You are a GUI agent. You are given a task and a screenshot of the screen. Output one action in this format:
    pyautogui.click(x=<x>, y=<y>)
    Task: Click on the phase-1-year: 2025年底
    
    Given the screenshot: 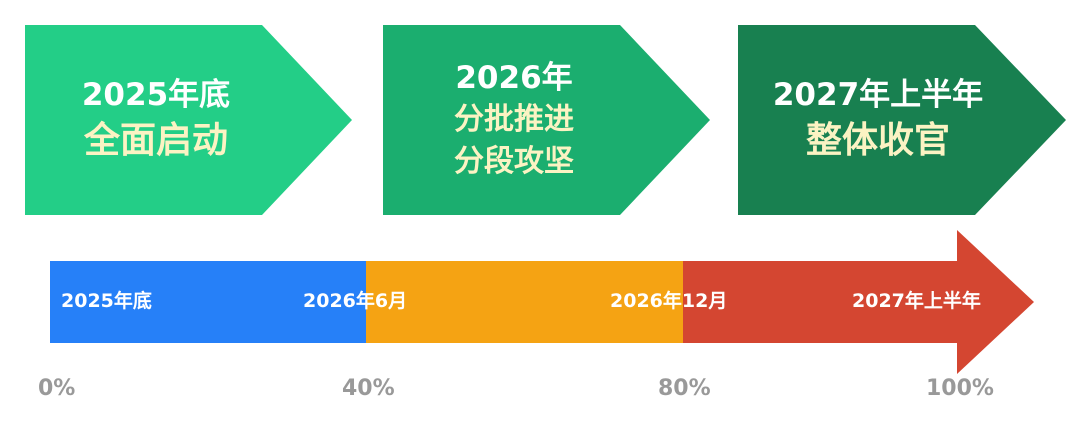 What is the action you would take?
    pyautogui.click(x=156, y=95)
    